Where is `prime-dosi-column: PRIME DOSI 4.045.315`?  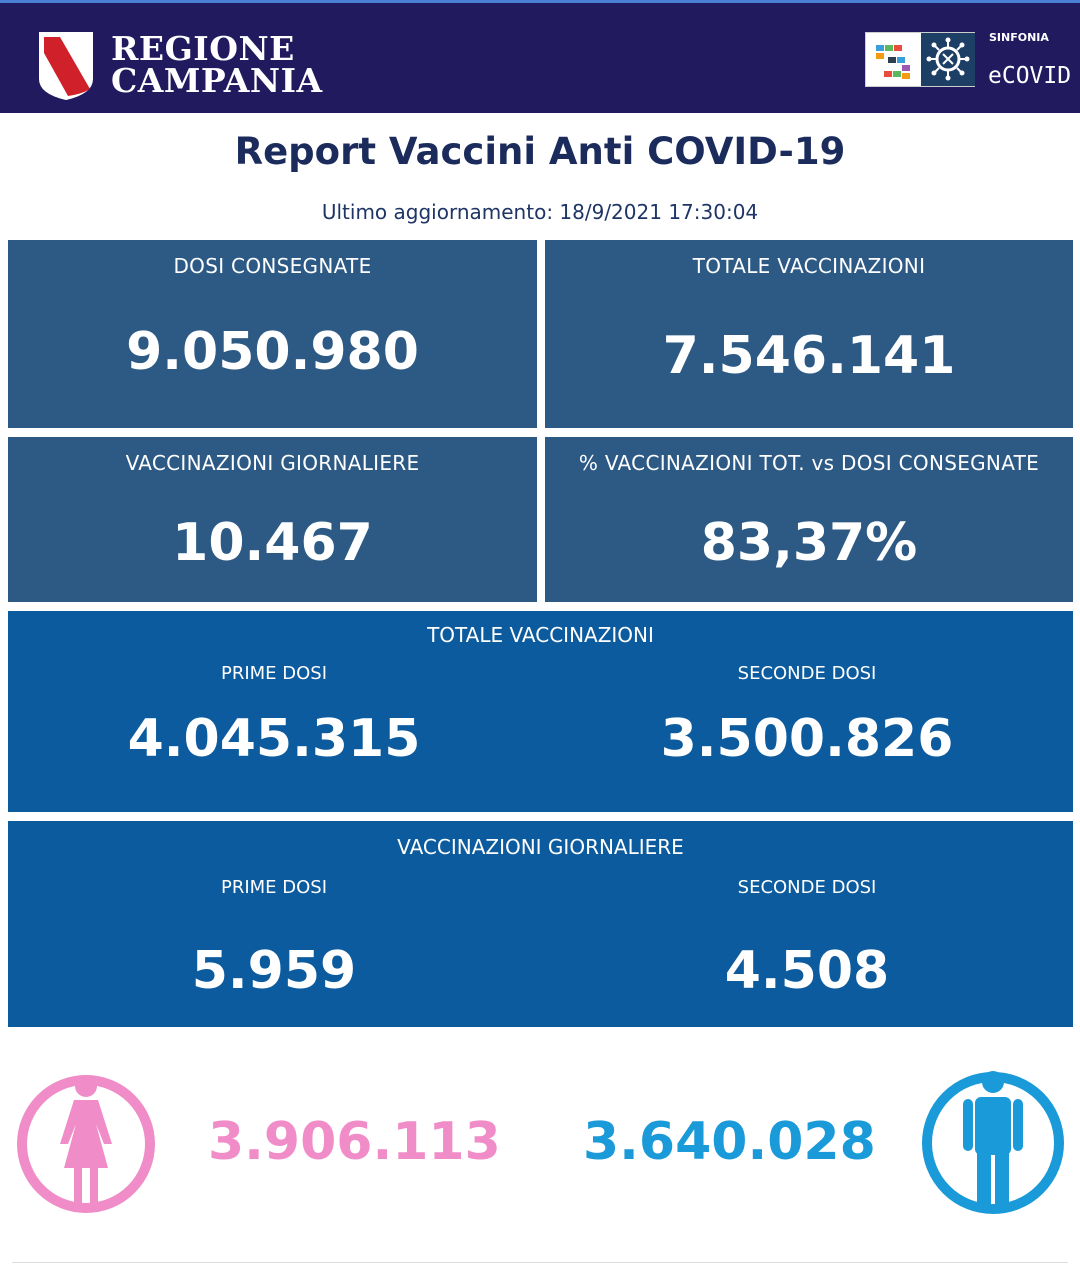 prime-dosi-column: PRIME DOSI 4.045.315 is located at coordinates (274, 711).